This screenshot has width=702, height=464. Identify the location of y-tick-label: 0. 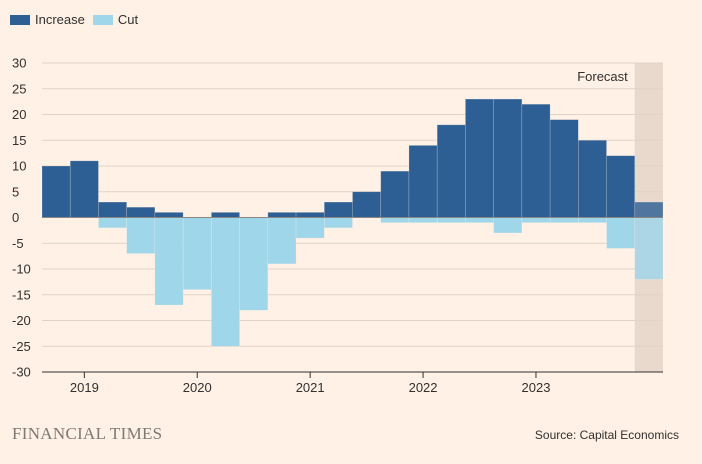
(15, 217).